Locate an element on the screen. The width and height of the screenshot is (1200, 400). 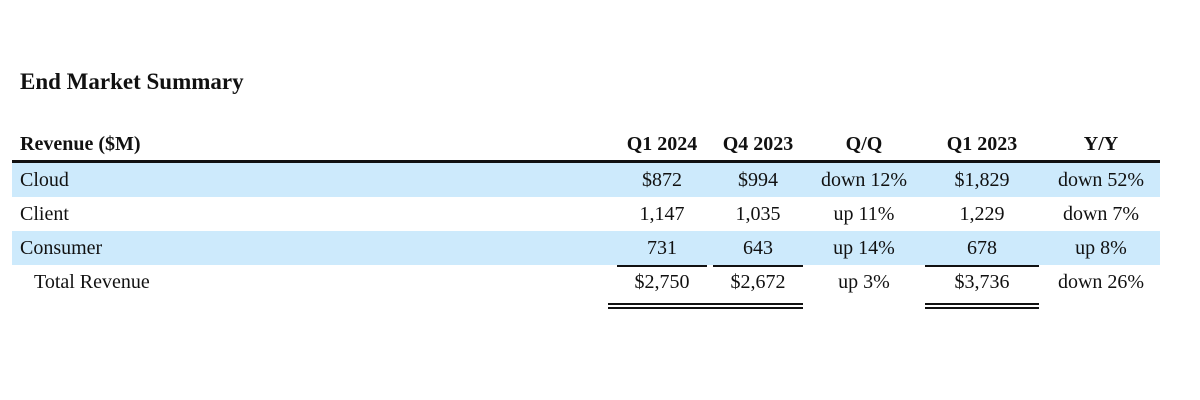
table-row: Client 1,147 1,035 up 11% 1,229 down 7% is located at coordinates (586, 214).